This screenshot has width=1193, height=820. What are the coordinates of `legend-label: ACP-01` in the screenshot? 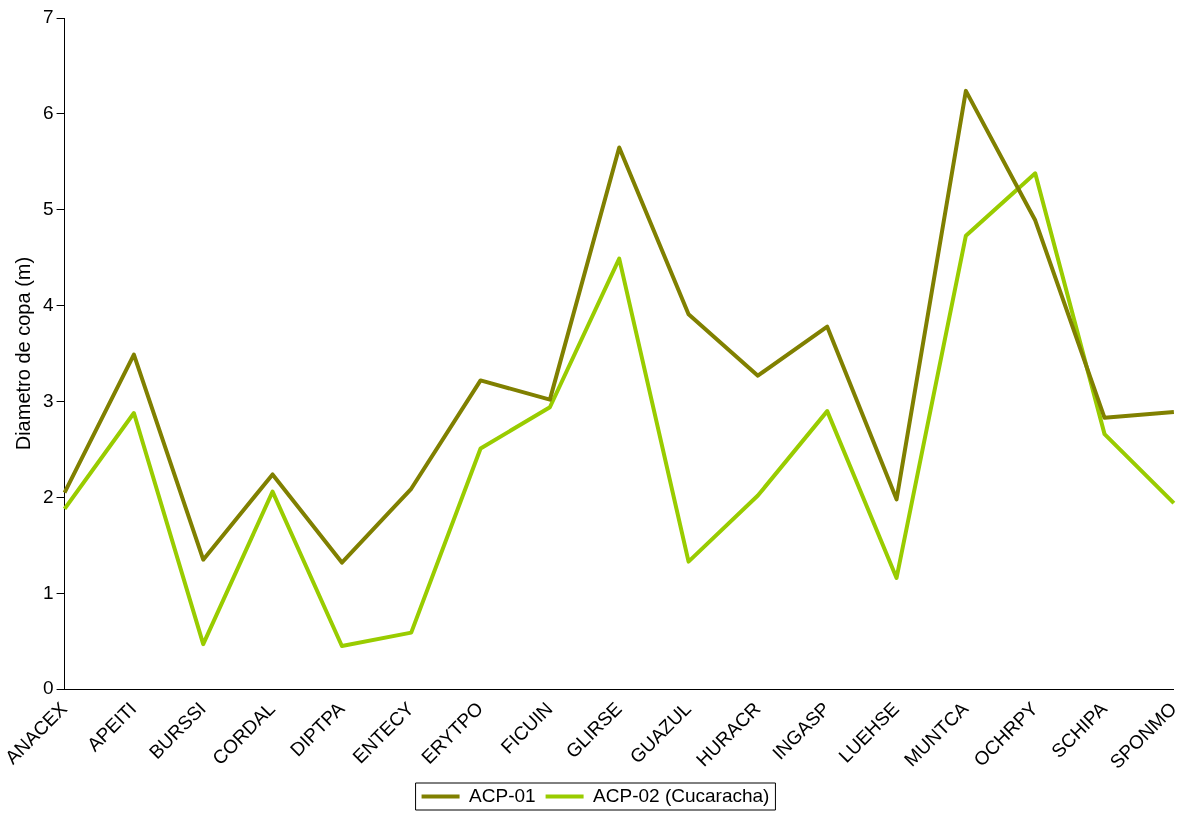 It's located at (502, 795).